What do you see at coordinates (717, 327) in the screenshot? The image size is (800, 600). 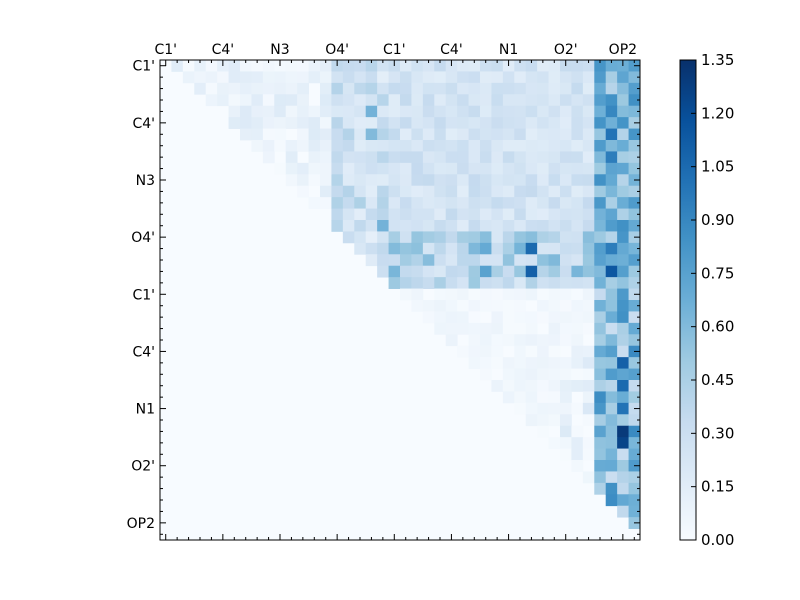 I see `colorbar-tick-label: 0.60` at bounding box center [717, 327].